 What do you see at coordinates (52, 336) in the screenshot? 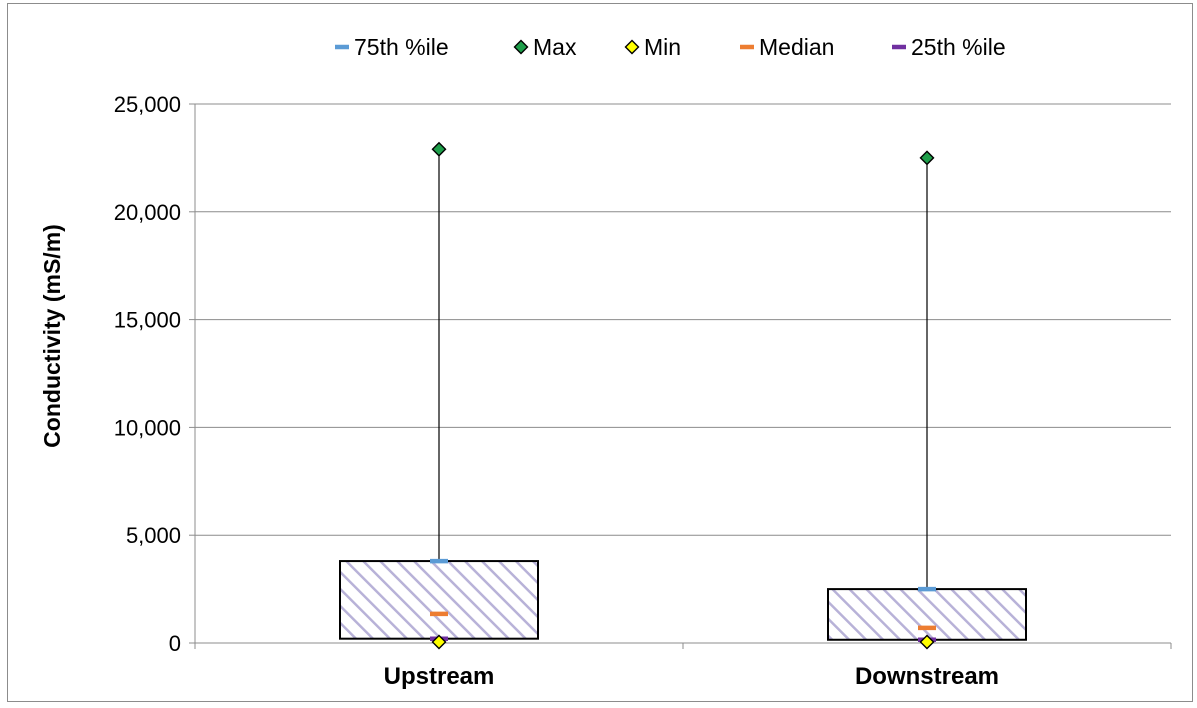
I see `y-axis-label: Conductivity (mS/m)` at bounding box center [52, 336].